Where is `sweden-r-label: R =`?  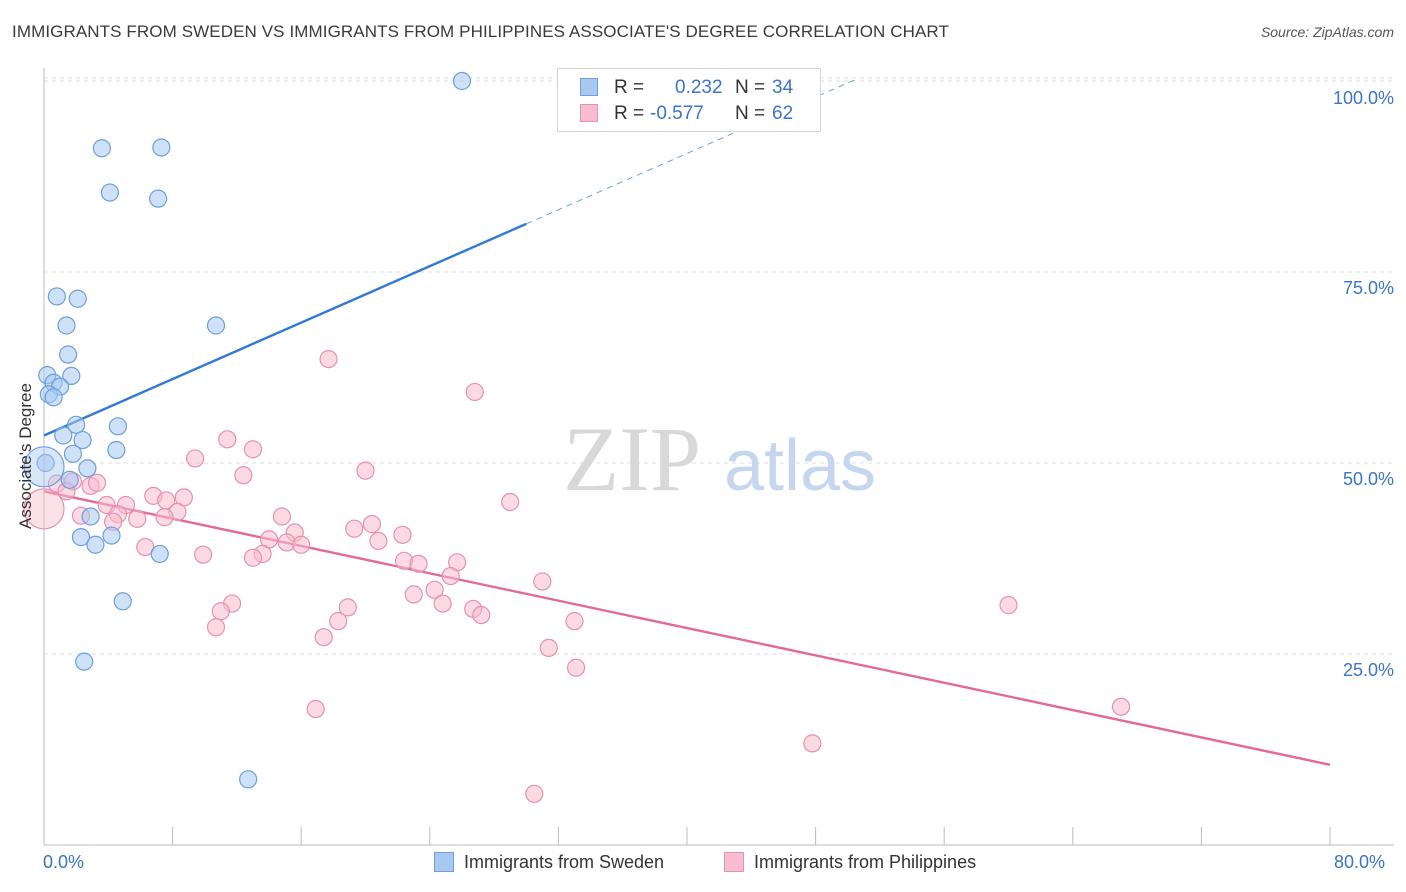
sweden-r-label: R = is located at coordinates (629, 87).